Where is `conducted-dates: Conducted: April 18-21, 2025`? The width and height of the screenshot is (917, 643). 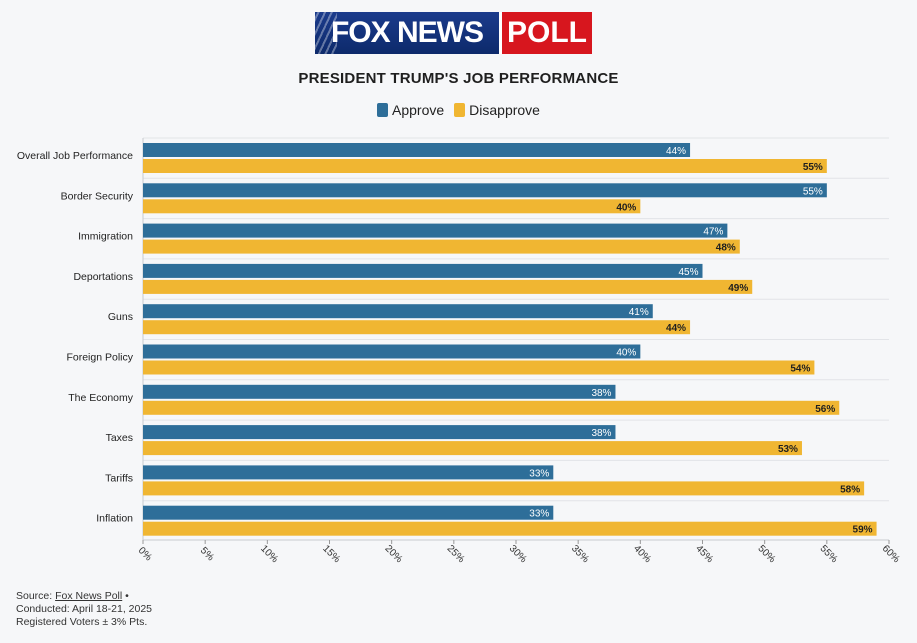
conducted-dates: Conducted: April 18-21, 2025 is located at coordinates (84, 609).